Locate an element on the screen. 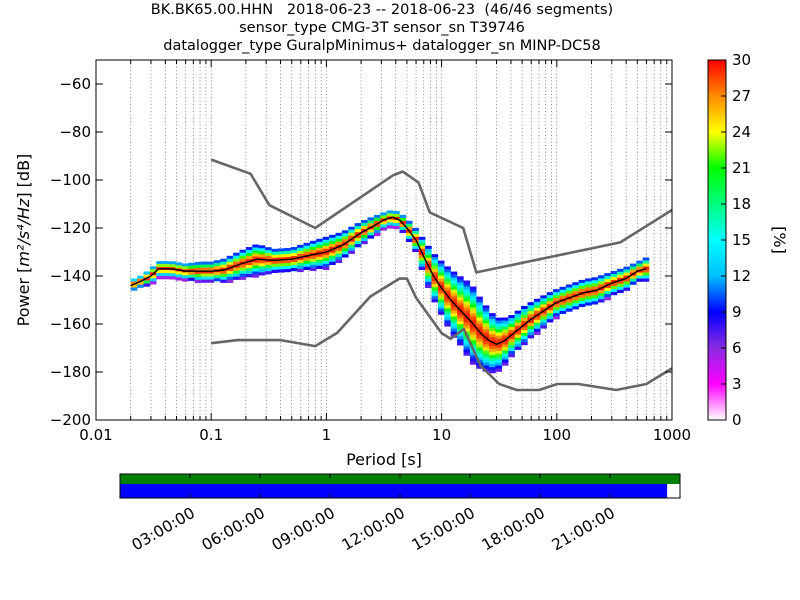 Image resolution: width=800 pixels, height=600 pixels. chart-title-line-2: sensor_type CMG-3T sensor_sn T39746 is located at coordinates (382, 28).